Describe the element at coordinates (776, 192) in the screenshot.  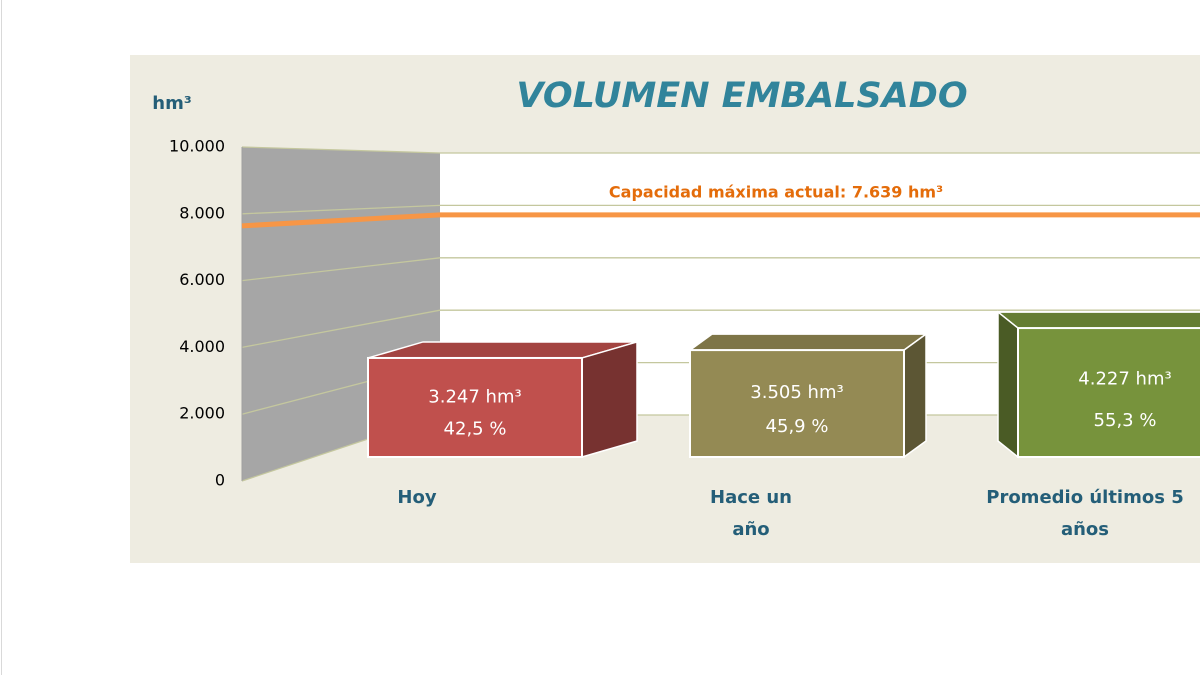
I see `reference-label: Capacidad máxima actual: 7.639 hm³` at that location.